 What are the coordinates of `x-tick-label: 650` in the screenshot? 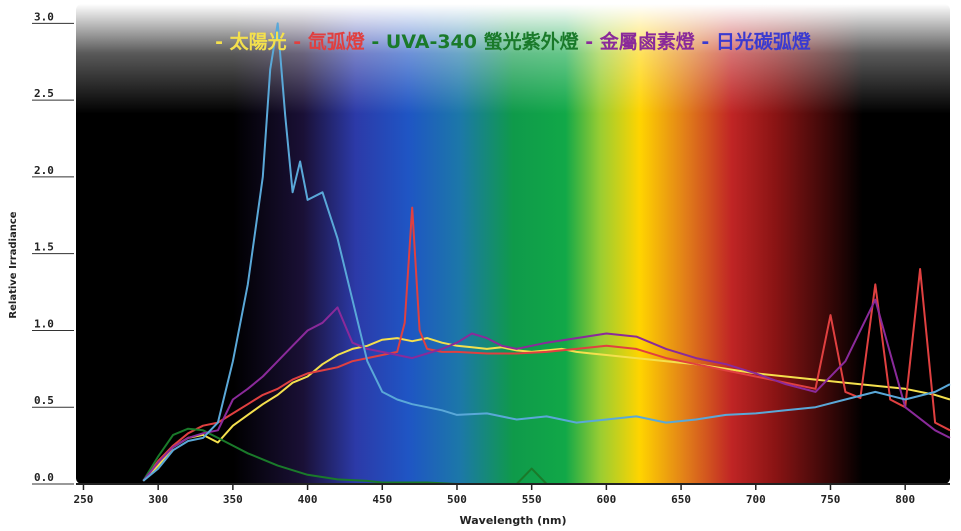 It's located at (681, 499).